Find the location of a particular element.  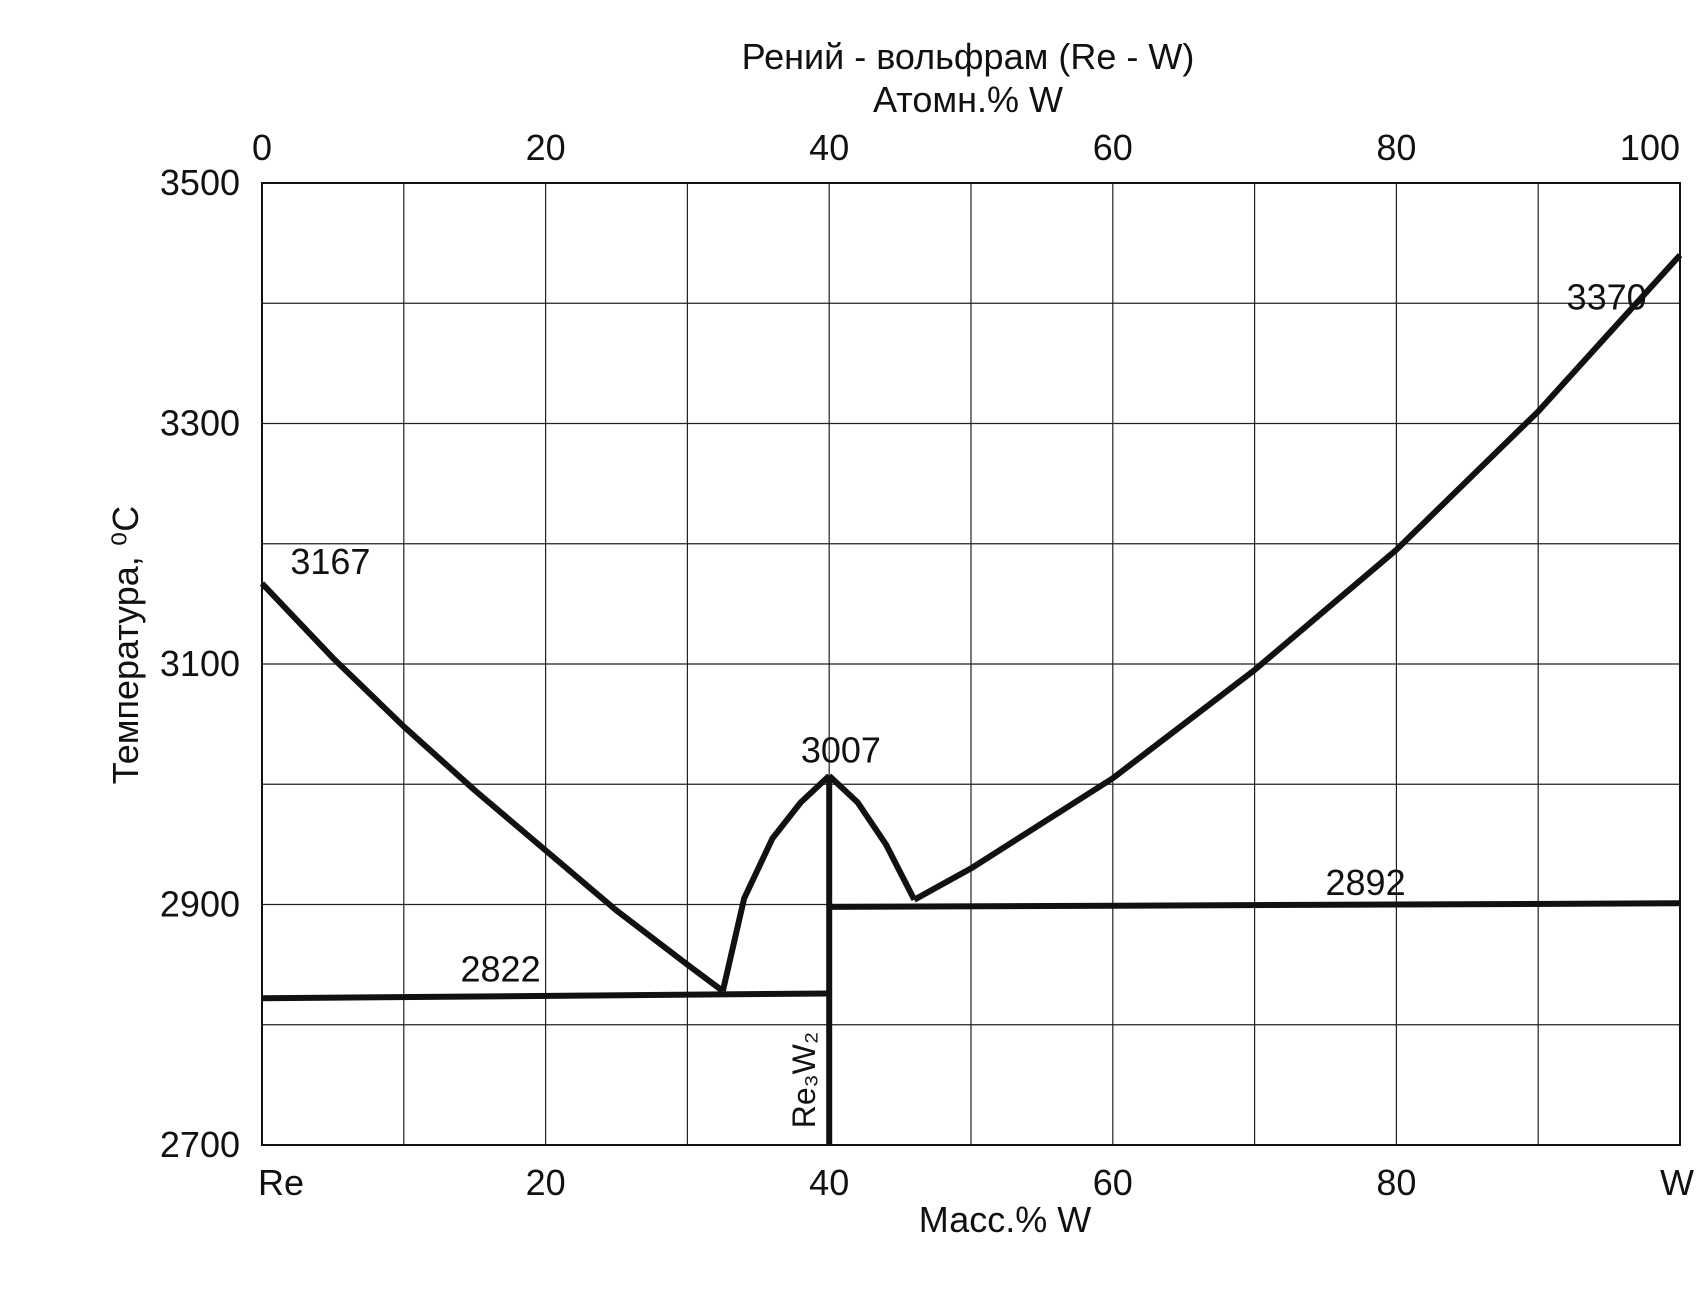

y-tick-label: 3100 is located at coordinates (200, 663).